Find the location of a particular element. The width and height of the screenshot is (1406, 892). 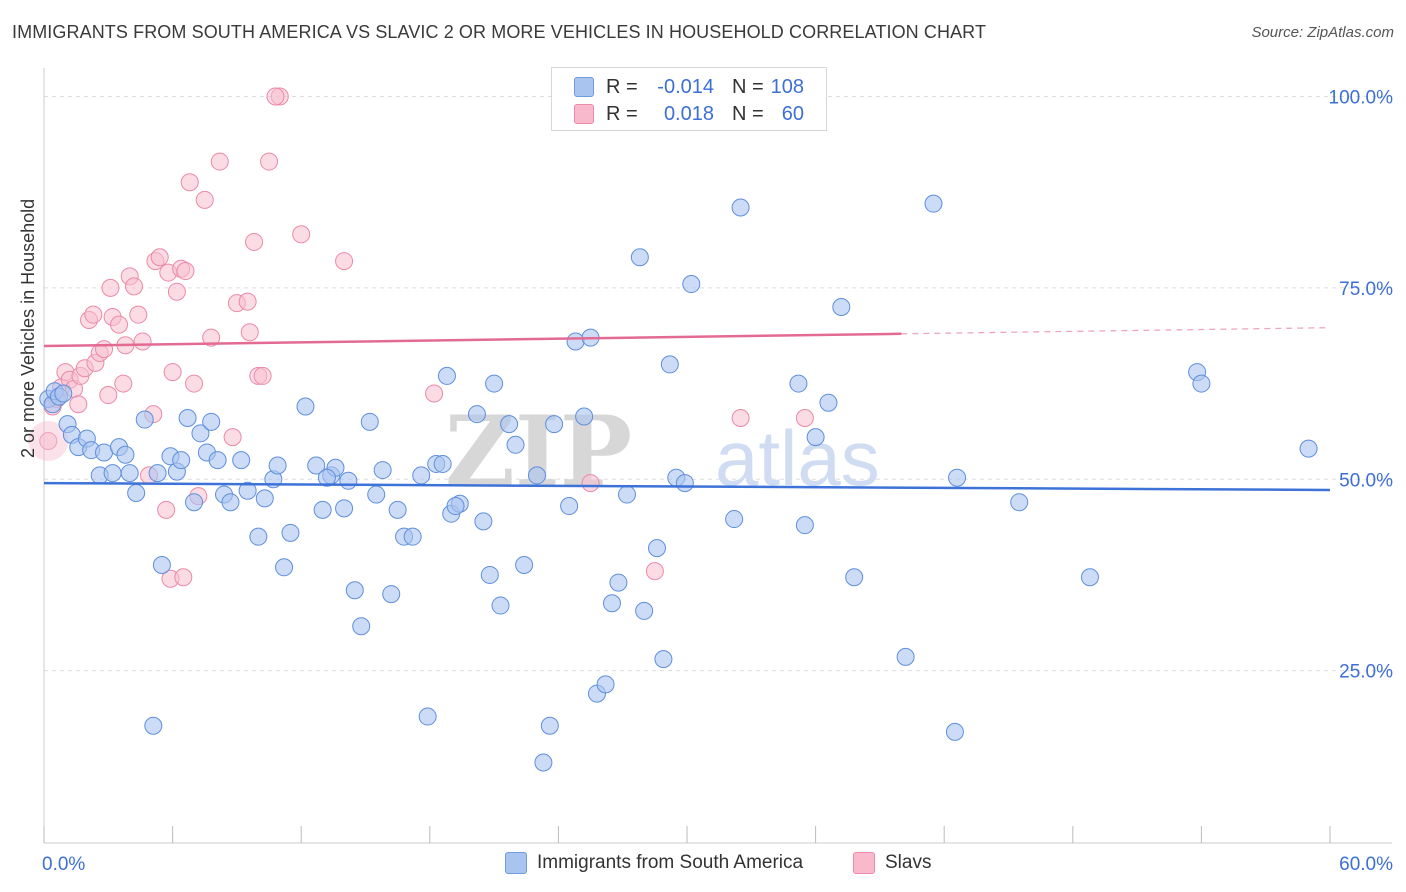

x-tick-label: 60.0% is located at coordinates (1366, 864).